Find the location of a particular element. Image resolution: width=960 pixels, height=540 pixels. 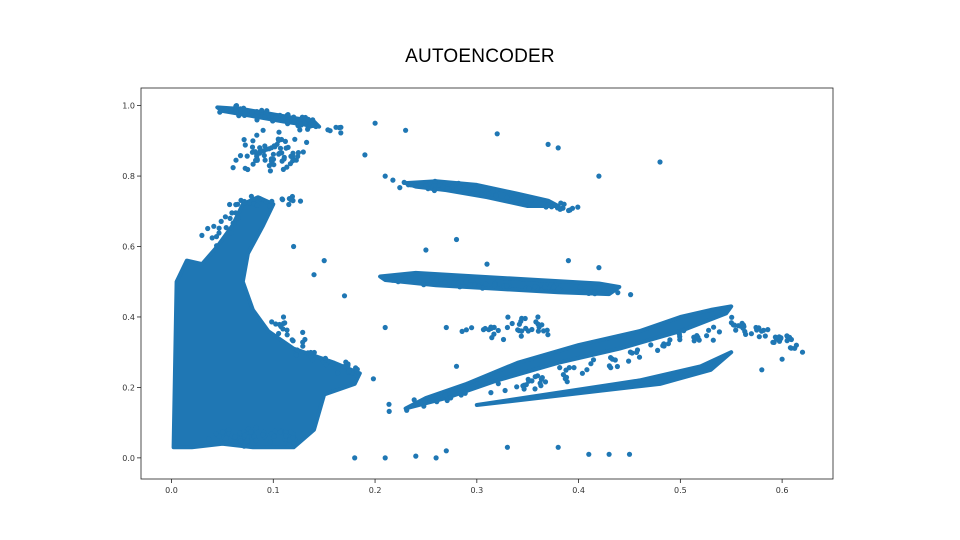

x-axis: 0.0 0.1 0.2 0.3 0.4 0.5 0.6 is located at coordinates (476, 487).